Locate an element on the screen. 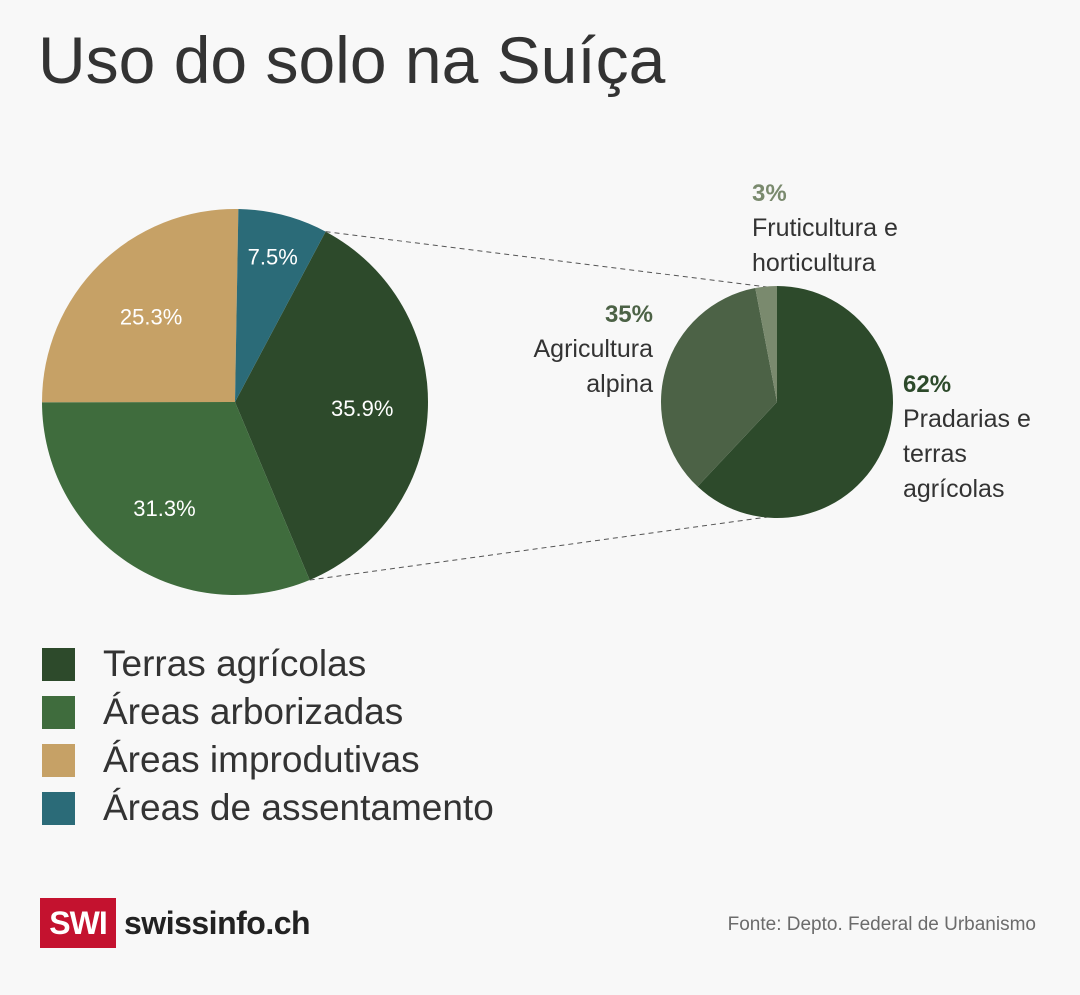 This screenshot has width=1080, height=995. legend-label: Terras agrícolas is located at coordinates (235, 663).